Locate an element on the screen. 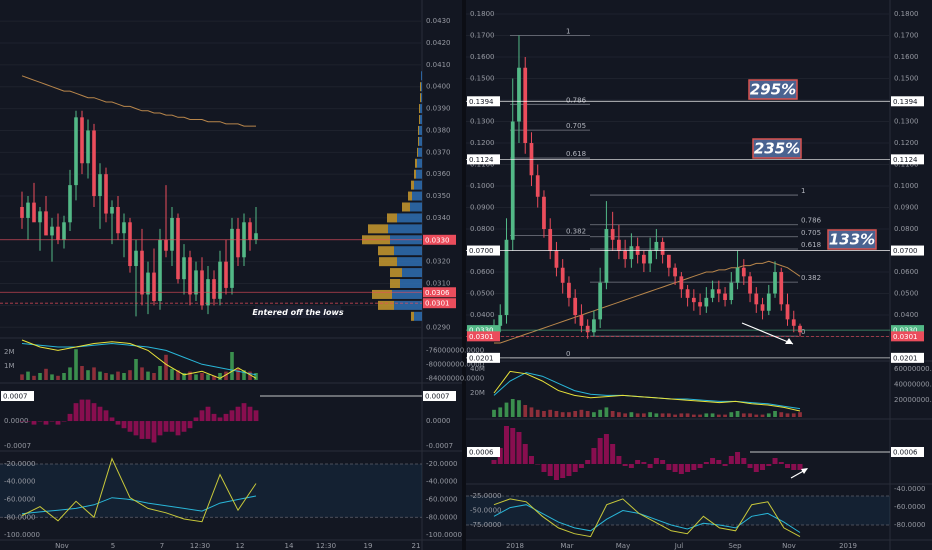 The height and width of the screenshot is (550, 932). time-label: Jul is located at coordinates (679, 546).